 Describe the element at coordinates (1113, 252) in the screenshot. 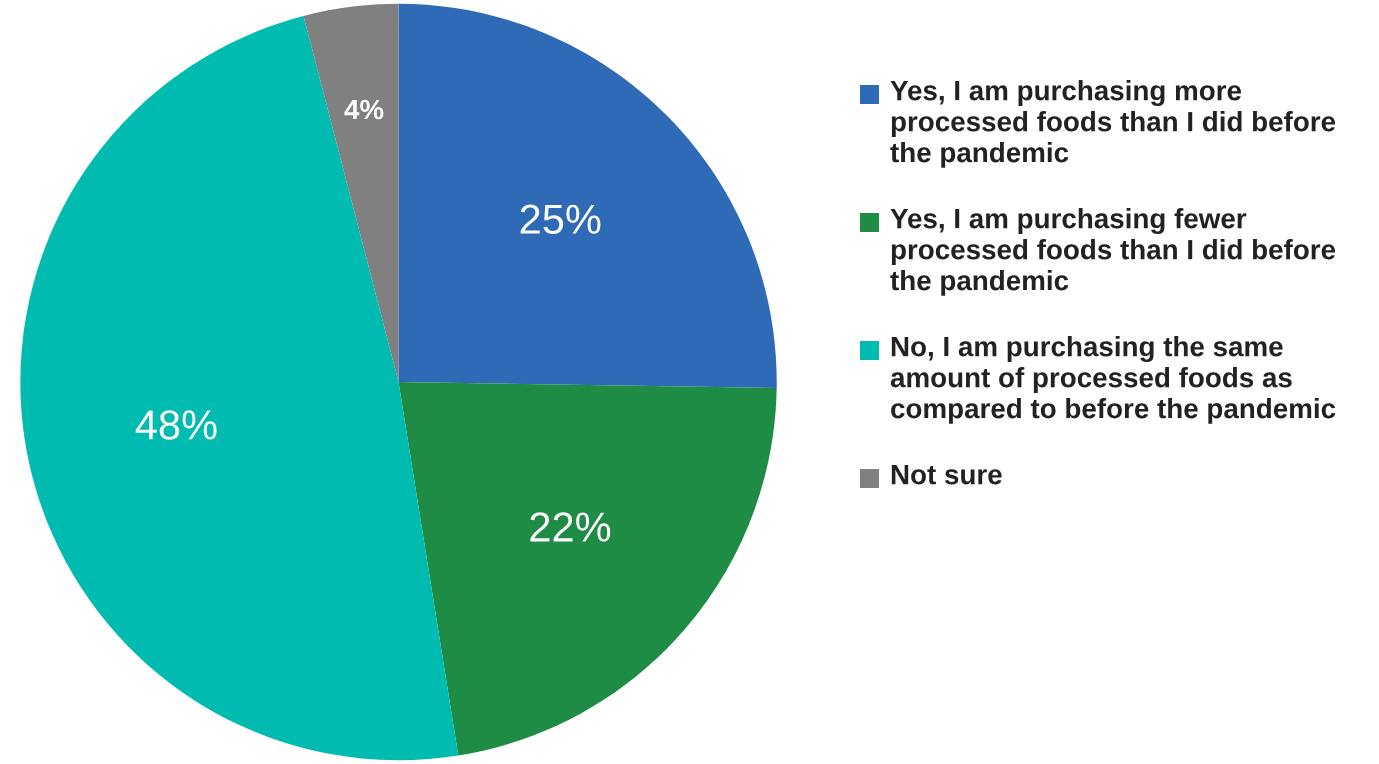

I see `legend-label: Yes, I am purchasing fewer processed foods than I did before the pandemic` at that location.